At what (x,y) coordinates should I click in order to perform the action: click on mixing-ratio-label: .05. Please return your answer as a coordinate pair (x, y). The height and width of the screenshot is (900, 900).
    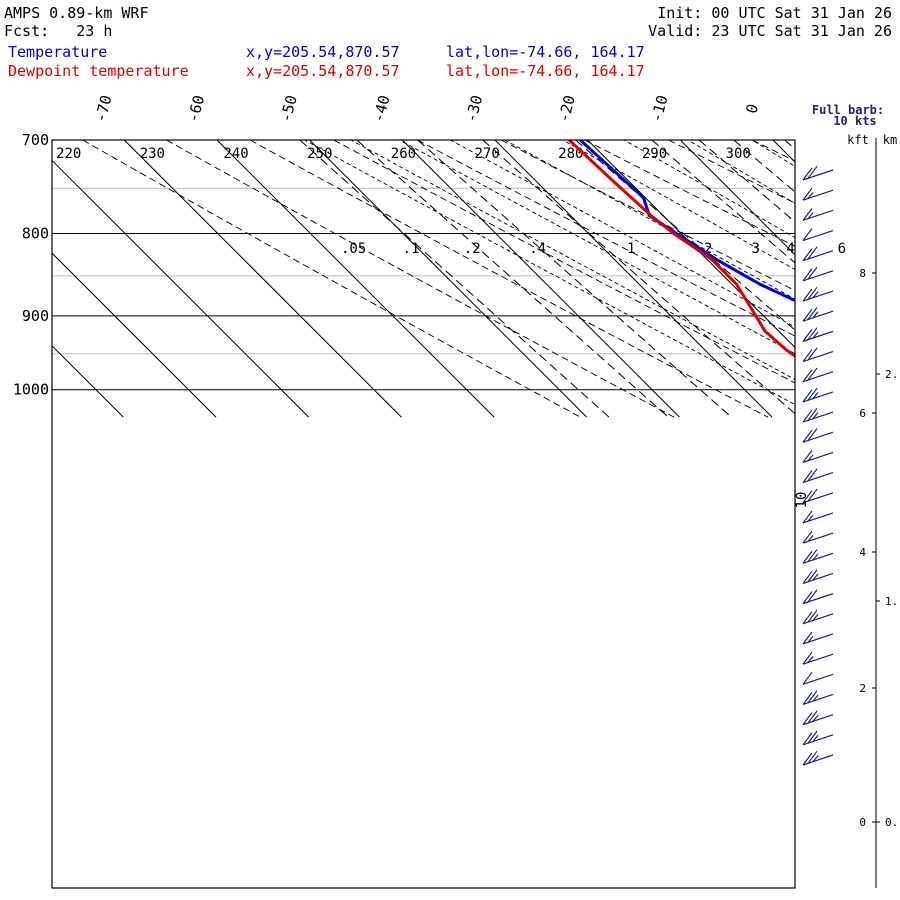
    Looking at the image, I should click on (353, 249).